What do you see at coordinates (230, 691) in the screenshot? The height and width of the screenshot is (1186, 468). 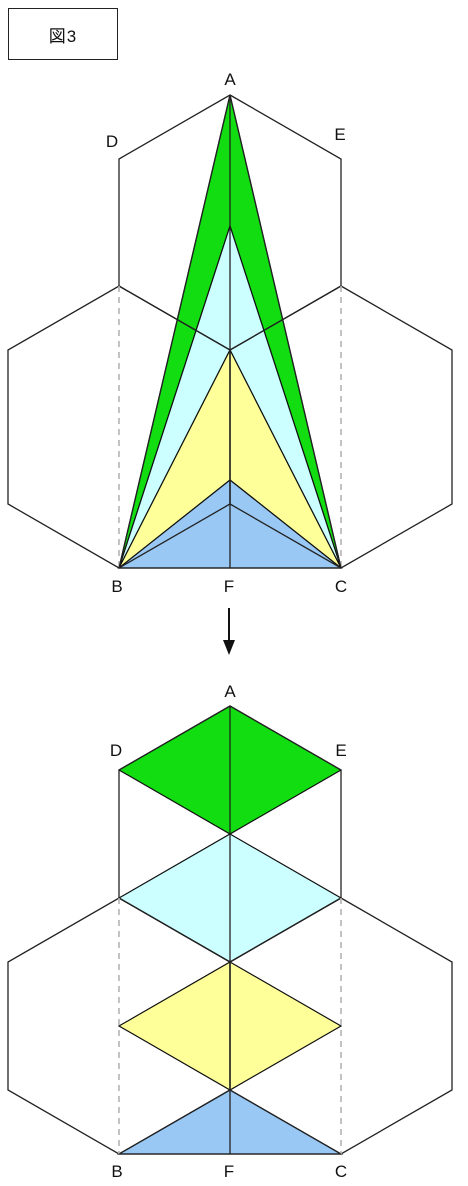 I see `bottom-label-A: A` at bounding box center [230, 691].